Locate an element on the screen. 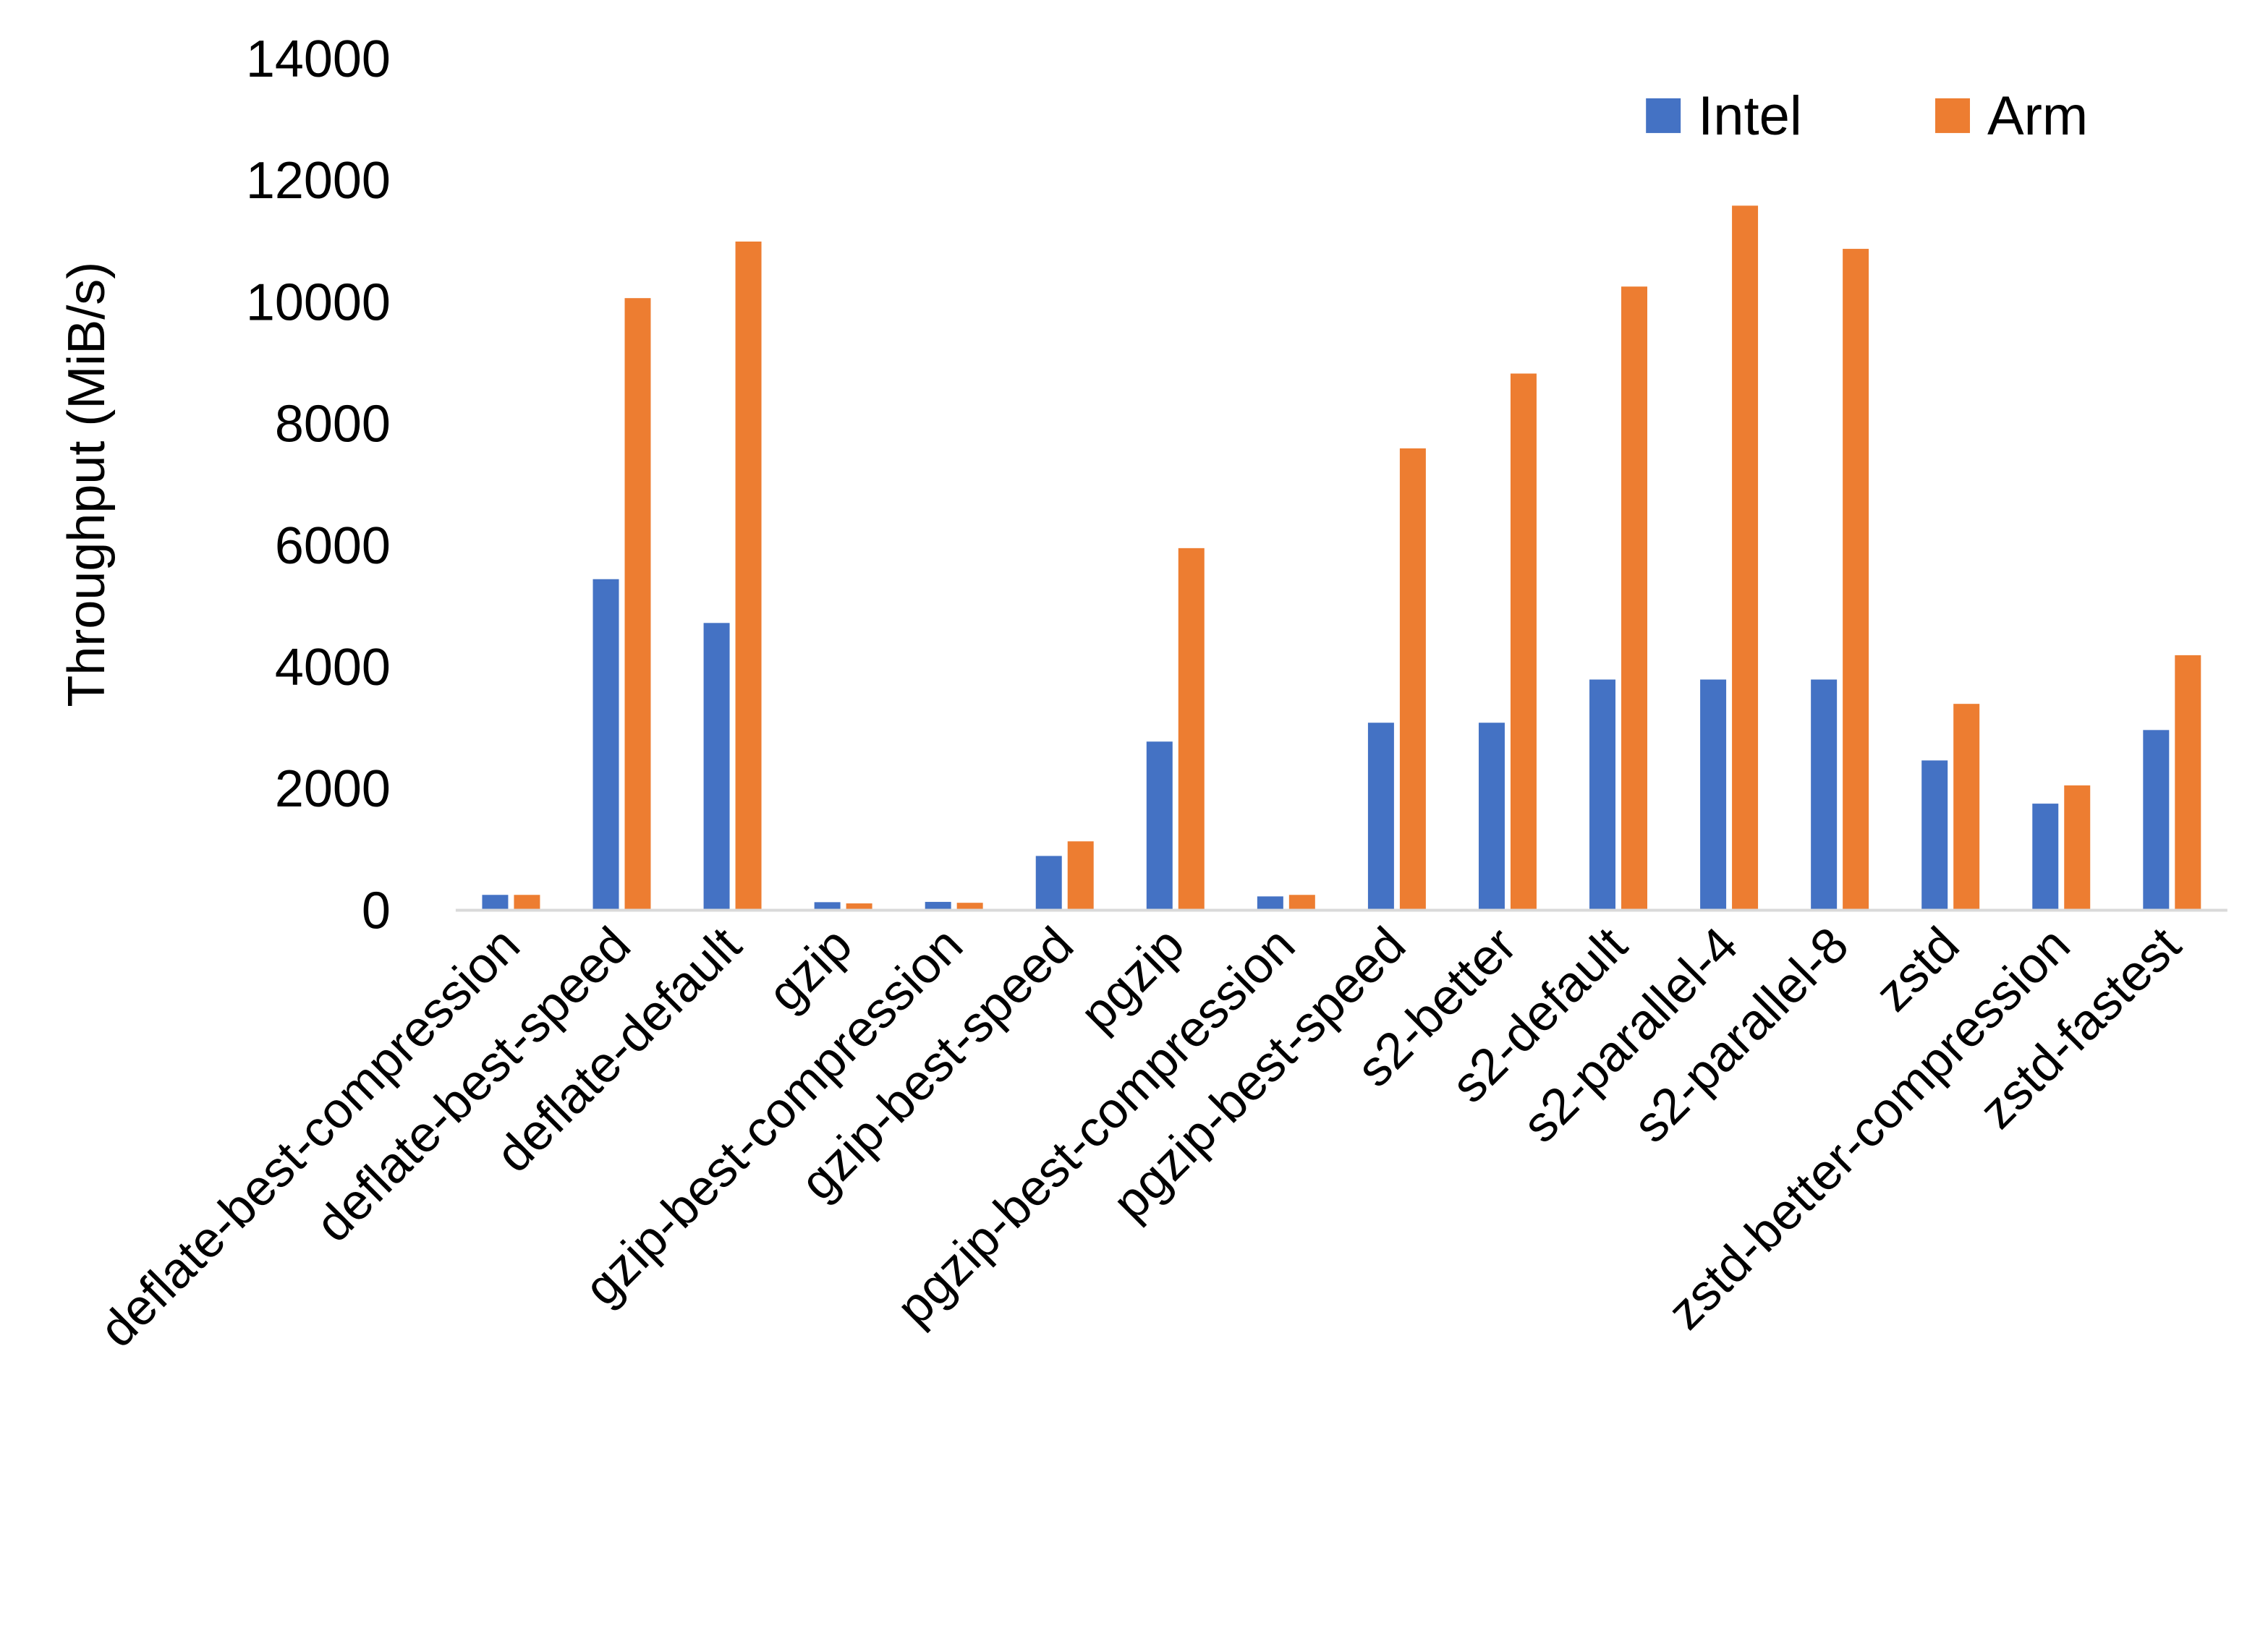 This screenshot has width=2268, height=1644. y-tick-label: 12000 is located at coordinates (318, 181).